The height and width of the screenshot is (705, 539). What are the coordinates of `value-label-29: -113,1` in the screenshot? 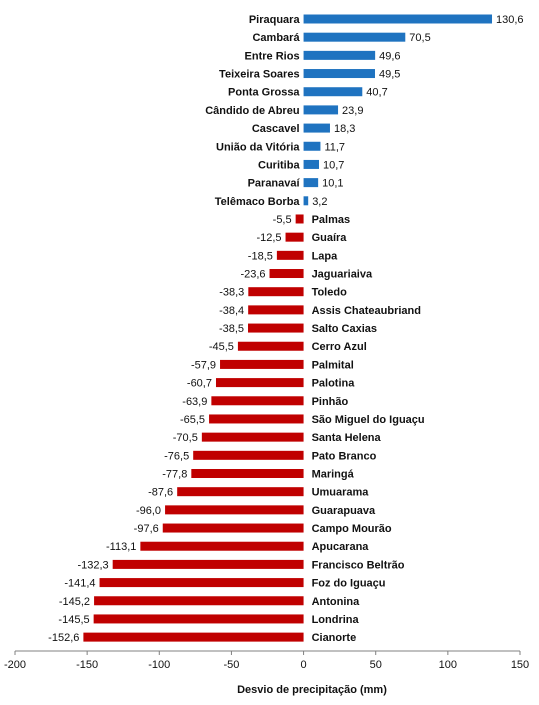 It's located at (121, 547).